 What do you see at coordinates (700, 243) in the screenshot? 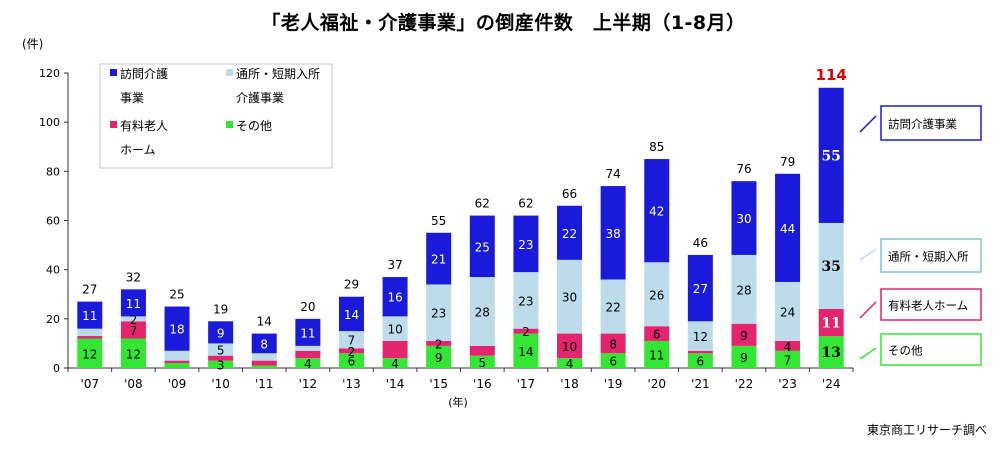
I see `total-label: 46` at bounding box center [700, 243].